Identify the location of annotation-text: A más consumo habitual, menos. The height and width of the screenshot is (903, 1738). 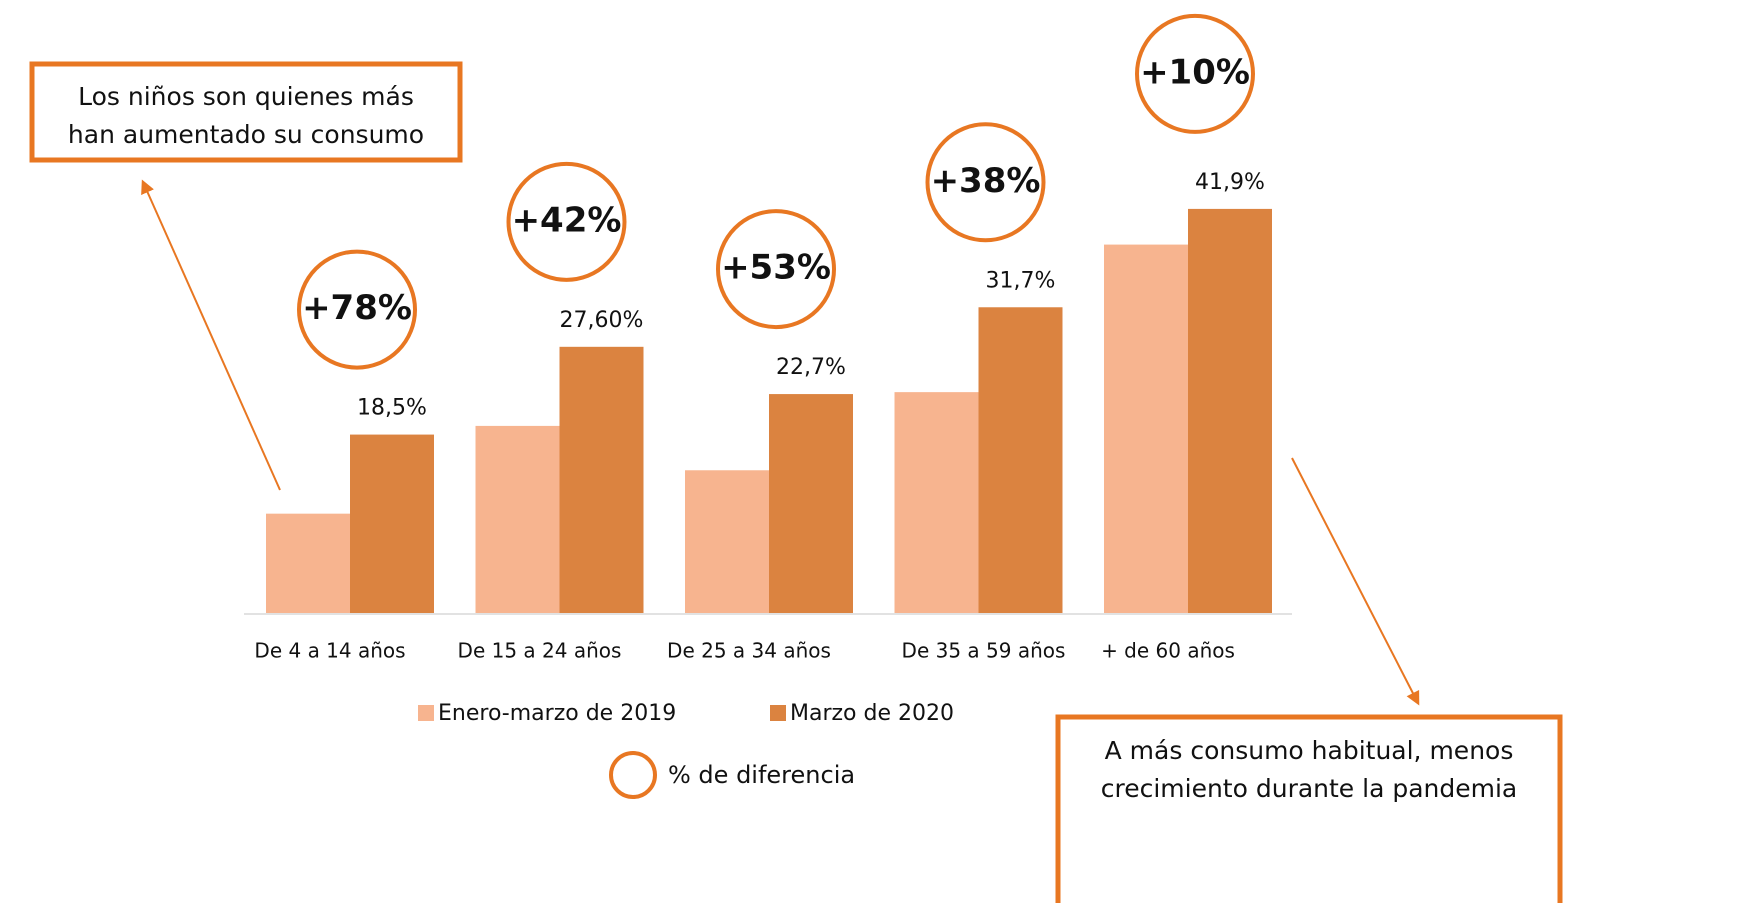
(1309, 750).